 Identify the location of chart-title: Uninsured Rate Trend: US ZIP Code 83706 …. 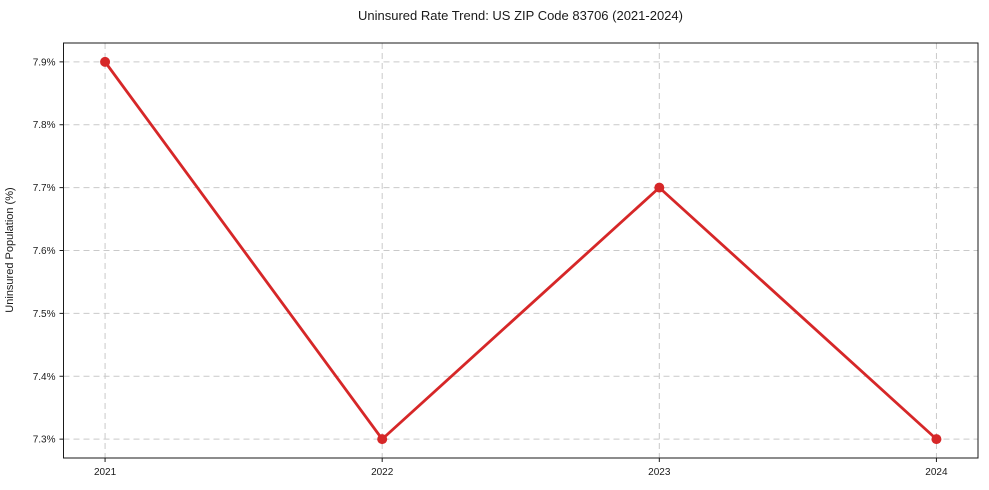
(520, 15).